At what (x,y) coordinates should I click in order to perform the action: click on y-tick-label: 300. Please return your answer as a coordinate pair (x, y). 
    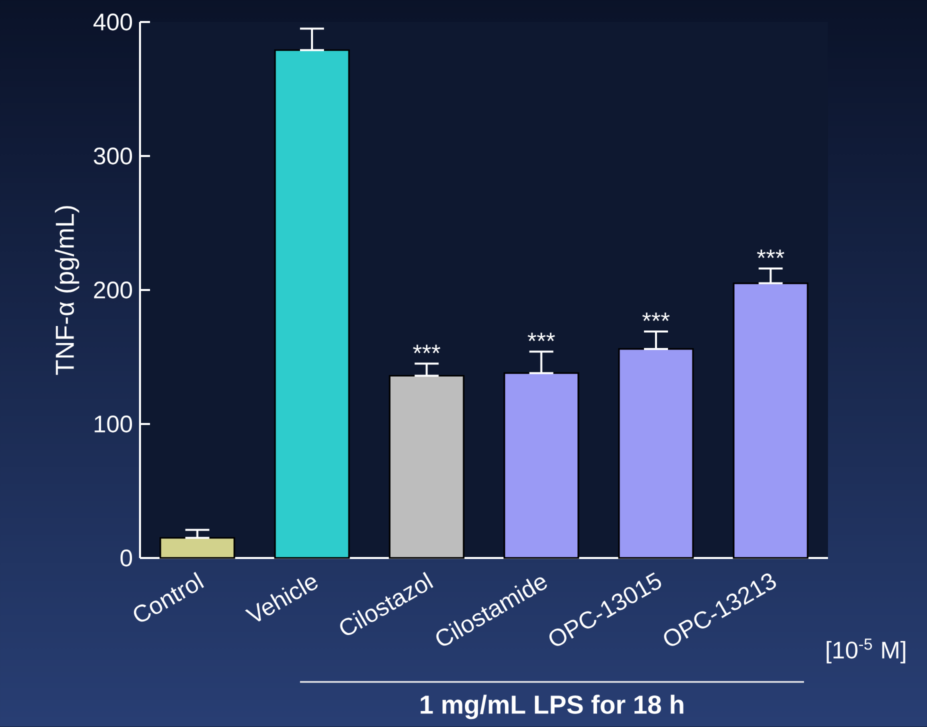
    Looking at the image, I should click on (113, 156).